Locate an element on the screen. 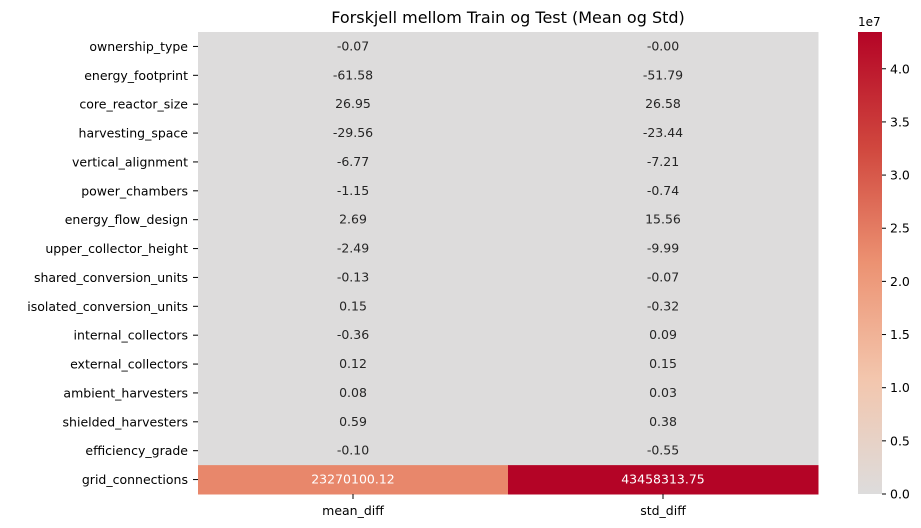 Image resolution: width=921 pixels, height=528 pixels. colorbar-tick-label: 1.0 is located at coordinates (900, 387).